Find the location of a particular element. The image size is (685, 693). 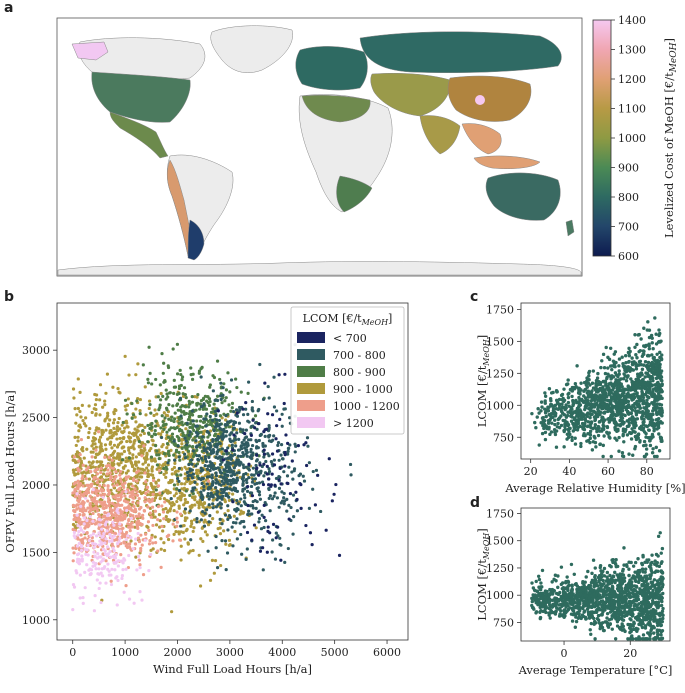

legend-entry-label: 700 - 800 is located at coordinates (359, 355).